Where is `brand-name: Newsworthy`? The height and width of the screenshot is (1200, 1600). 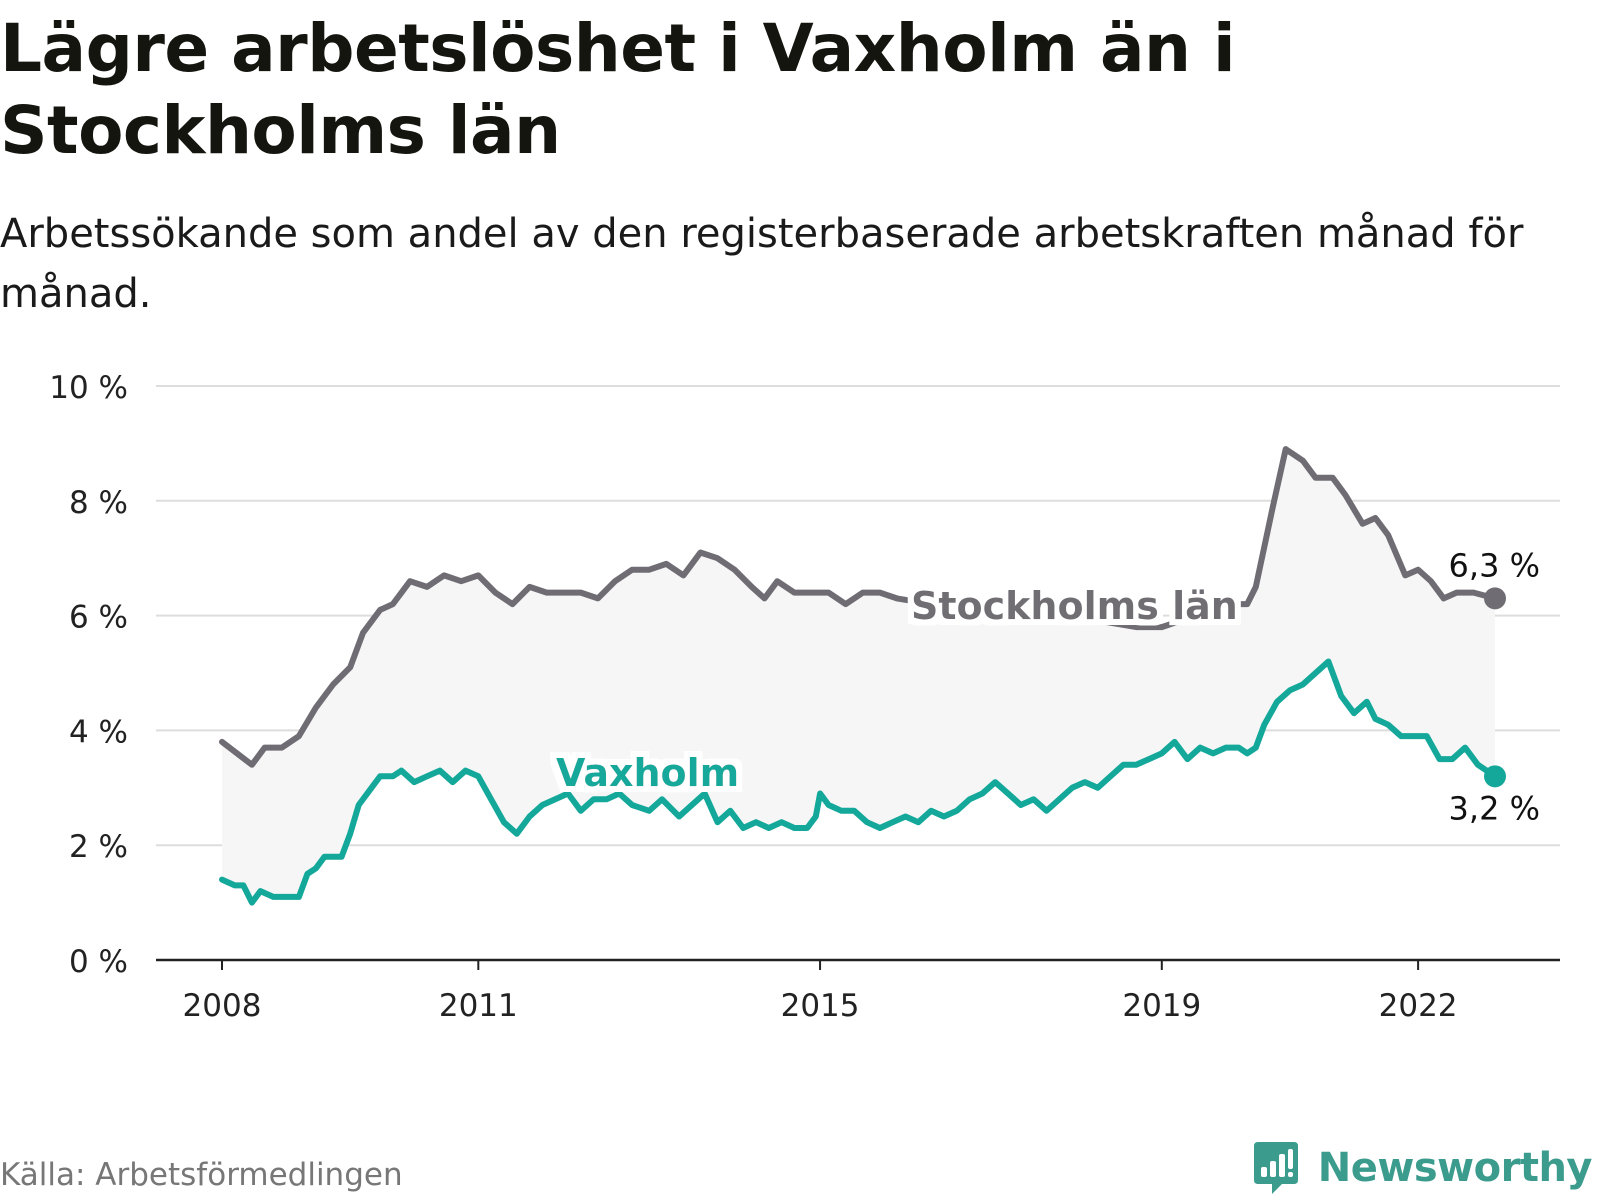 brand-name: Newsworthy is located at coordinates (1455, 1168).